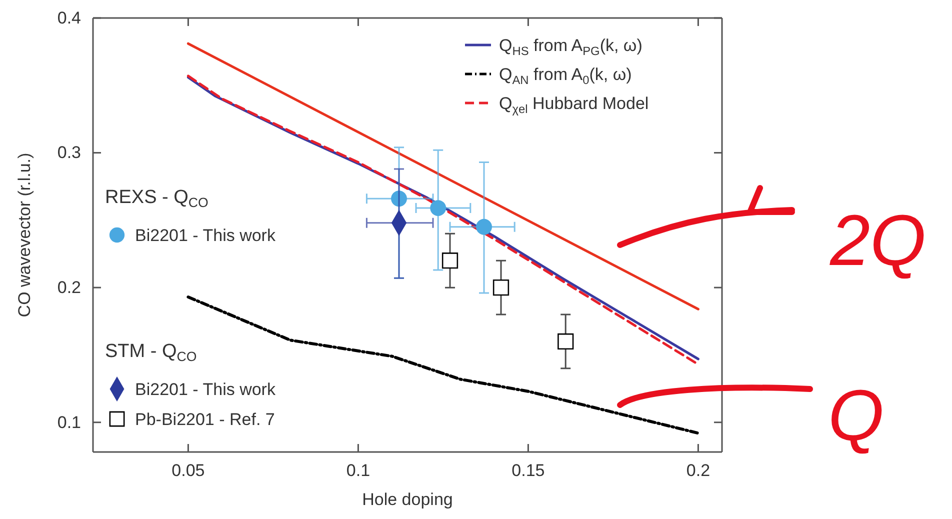 Image resolution: width=952 pixels, height=519 pixels. What do you see at coordinates (528, 470) in the screenshot?
I see `x-tick-label: 0.15` at bounding box center [528, 470].